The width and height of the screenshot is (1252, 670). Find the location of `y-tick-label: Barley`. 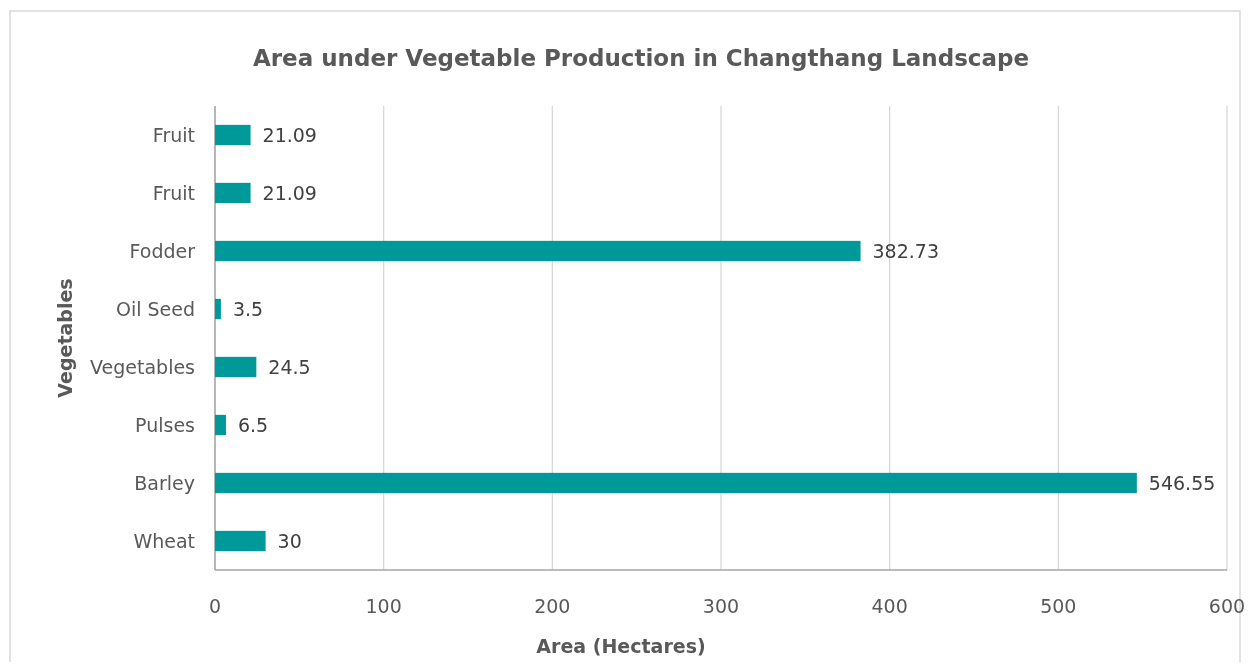

y-tick-label: Barley is located at coordinates (164, 482).